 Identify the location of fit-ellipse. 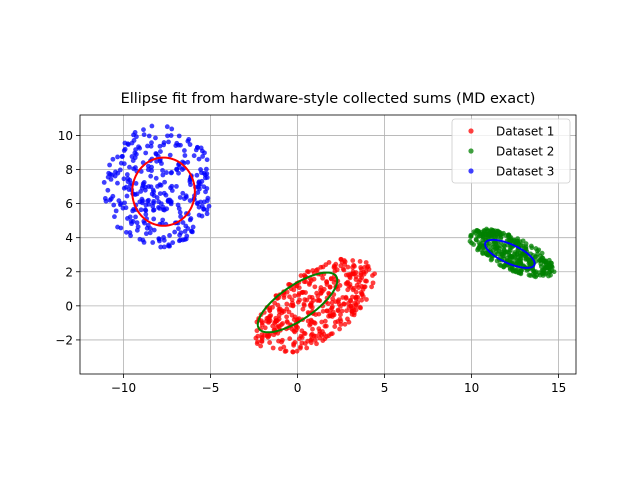
(510, 253).